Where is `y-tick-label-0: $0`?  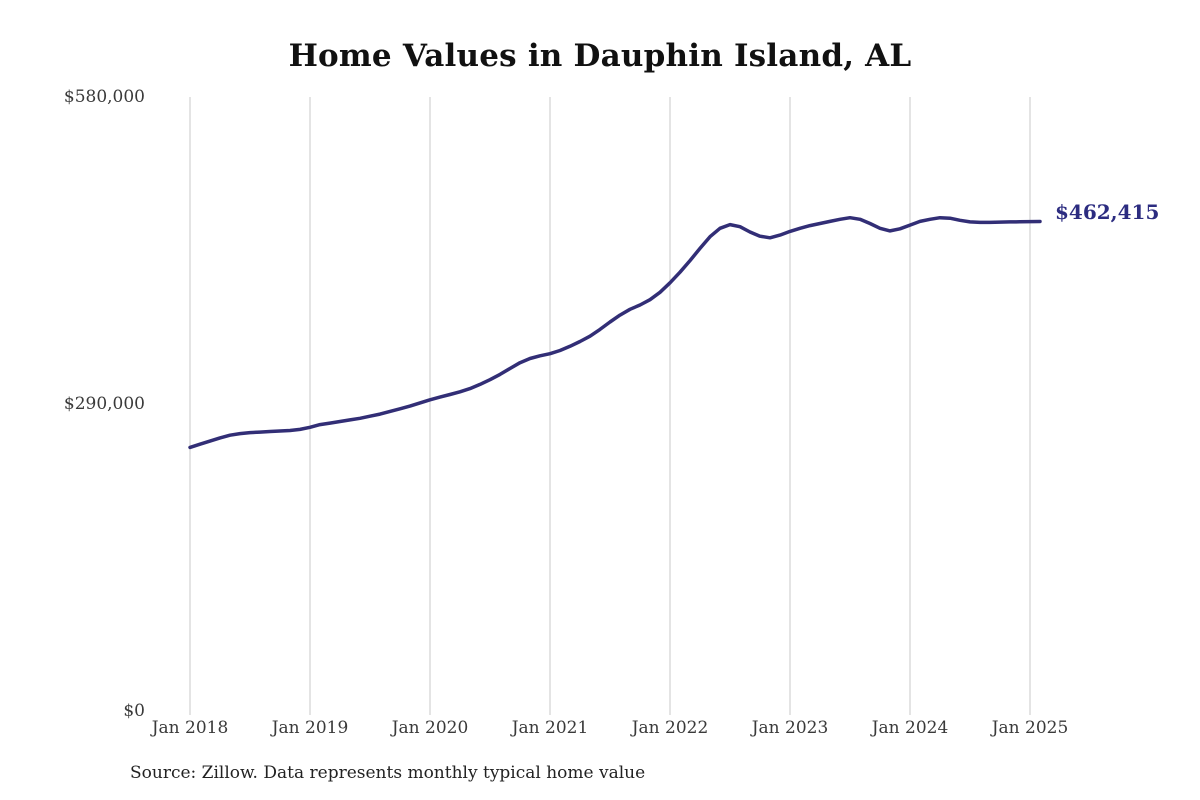
y-tick-label-0: $0 is located at coordinates (134, 711).